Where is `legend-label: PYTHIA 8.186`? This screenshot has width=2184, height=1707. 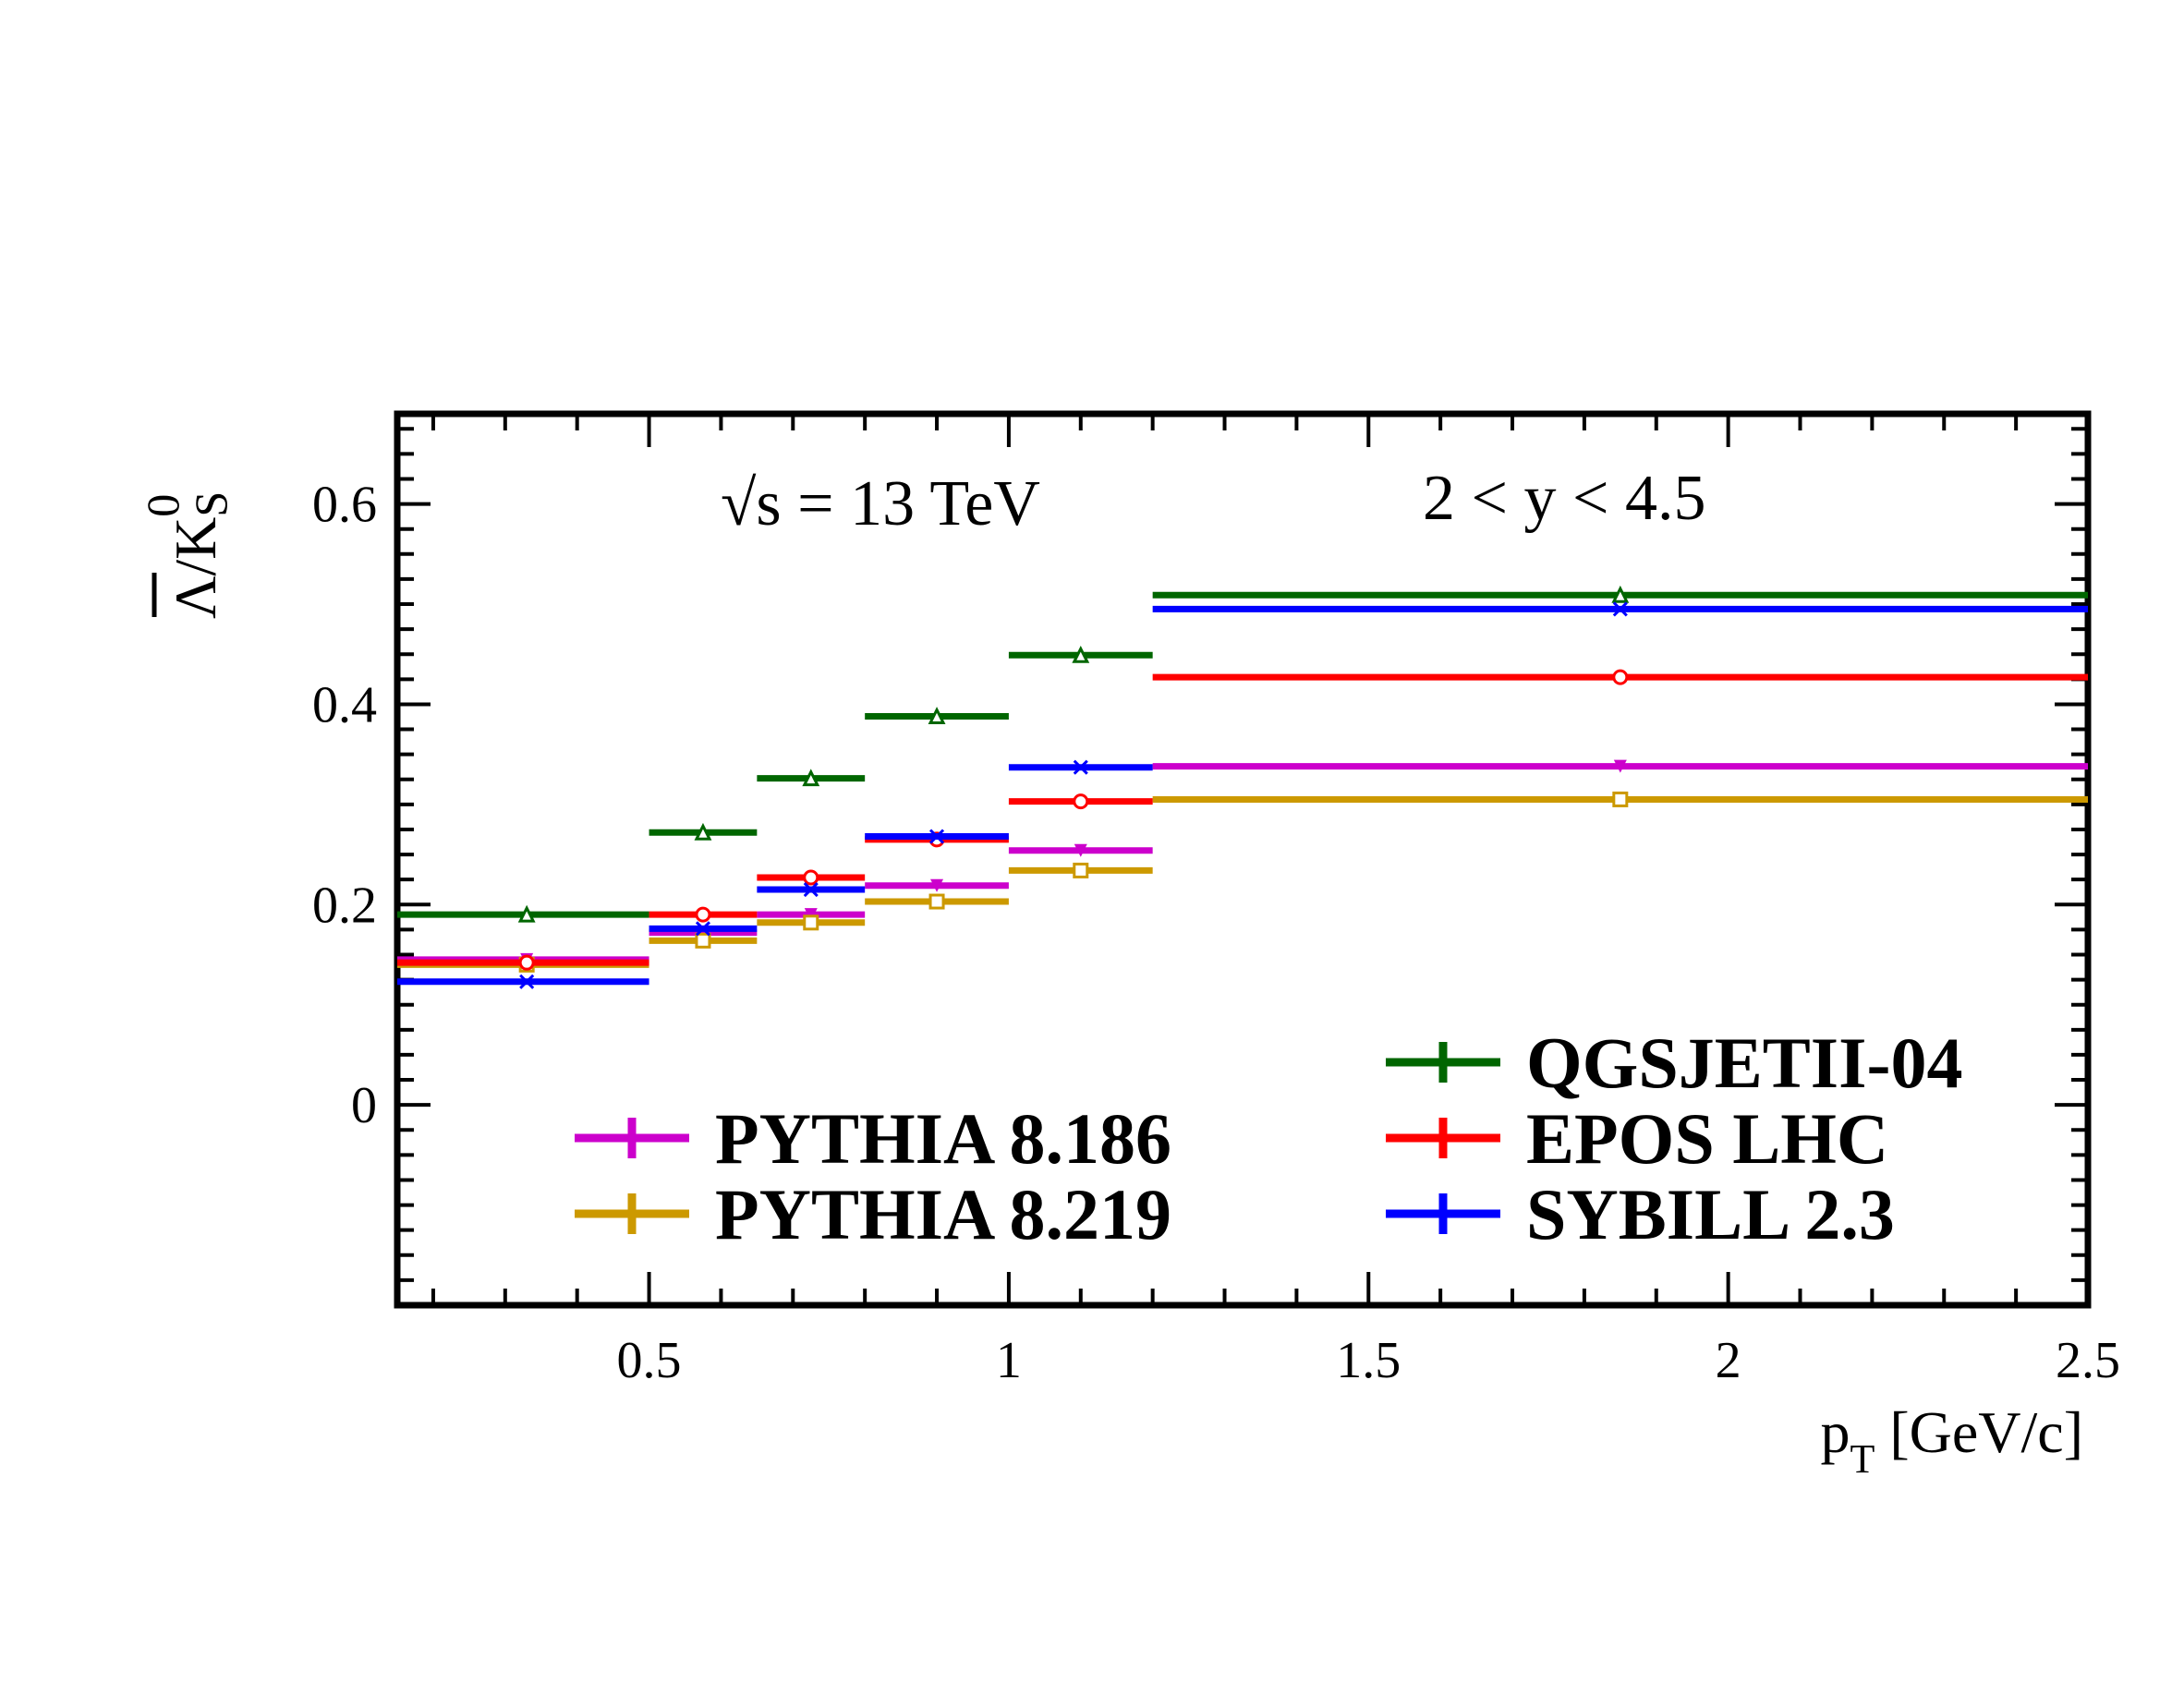
legend-label: PYTHIA 8.186 is located at coordinates (943, 1138).